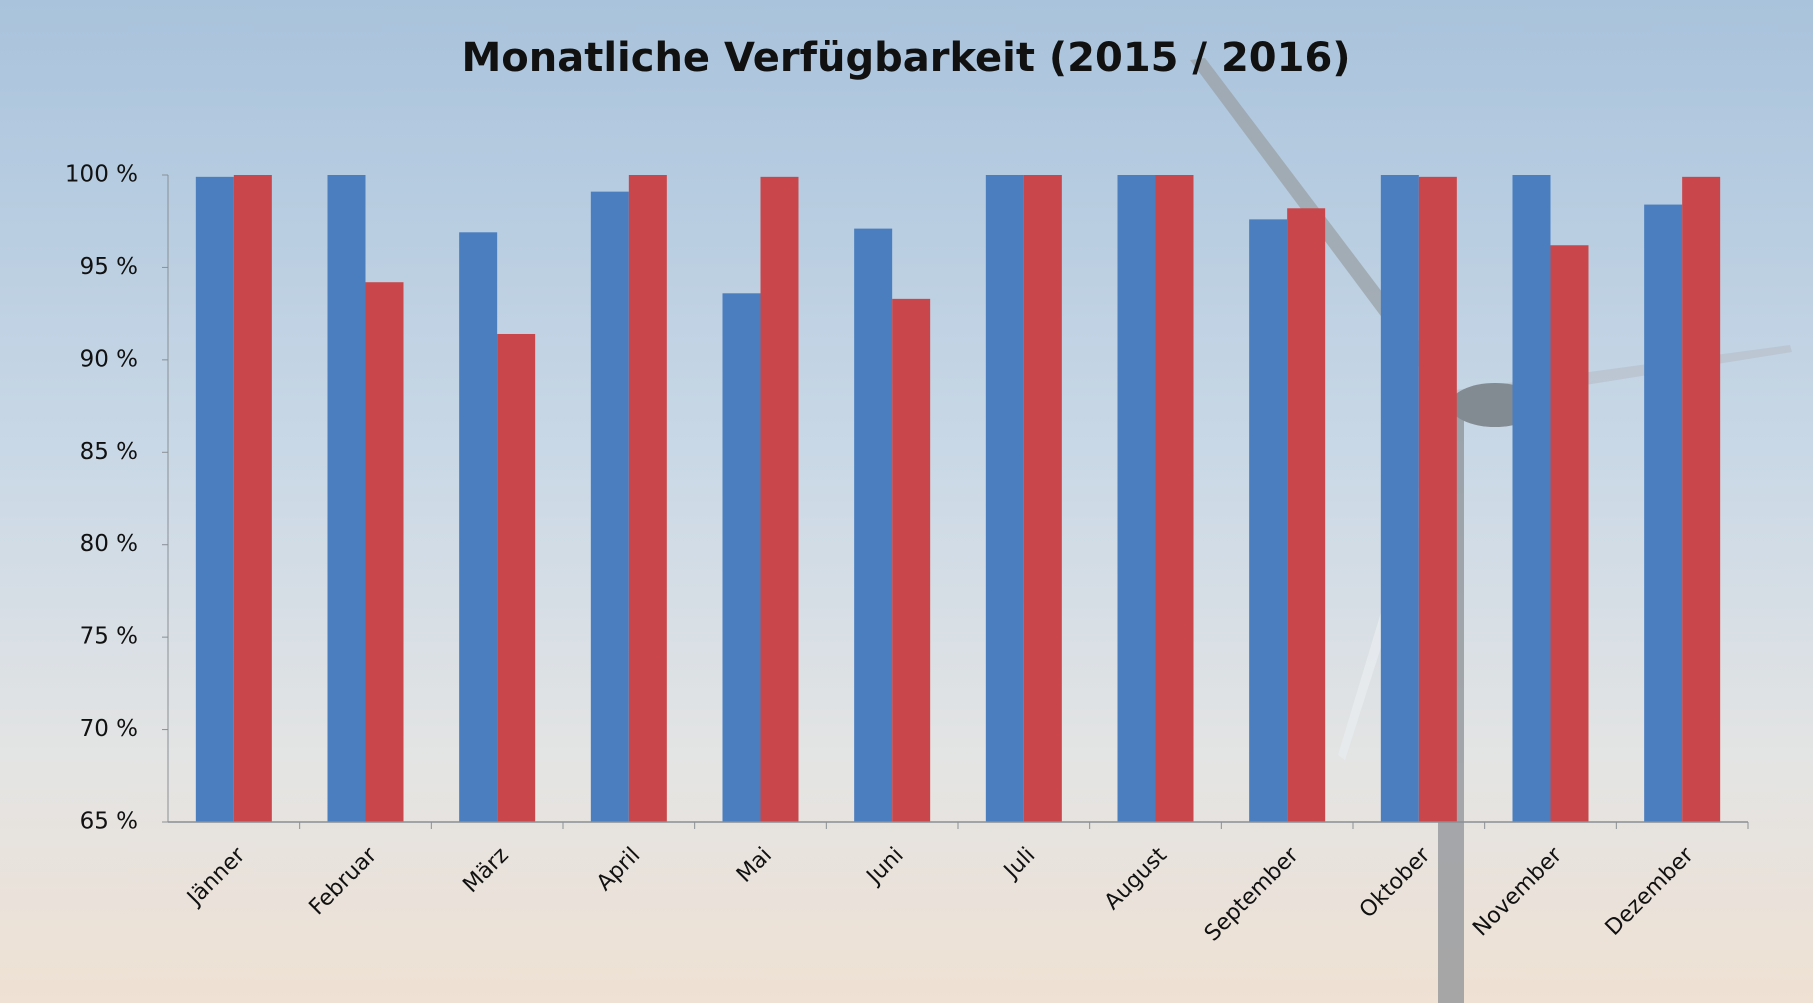 Image resolution: width=1813 pixels, height=1003 pixels. I want to click on y-tick-label: 85 %, so click(109, 452).